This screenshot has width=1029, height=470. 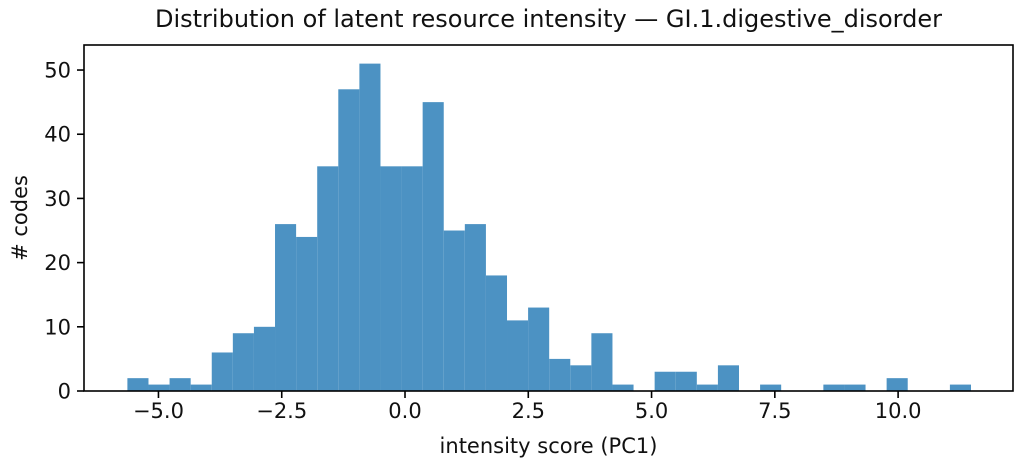 What do you see at coordinates (64, 392) in the screenshot?
I see `y-tick-label: 0` at bounding box center [64, 392].